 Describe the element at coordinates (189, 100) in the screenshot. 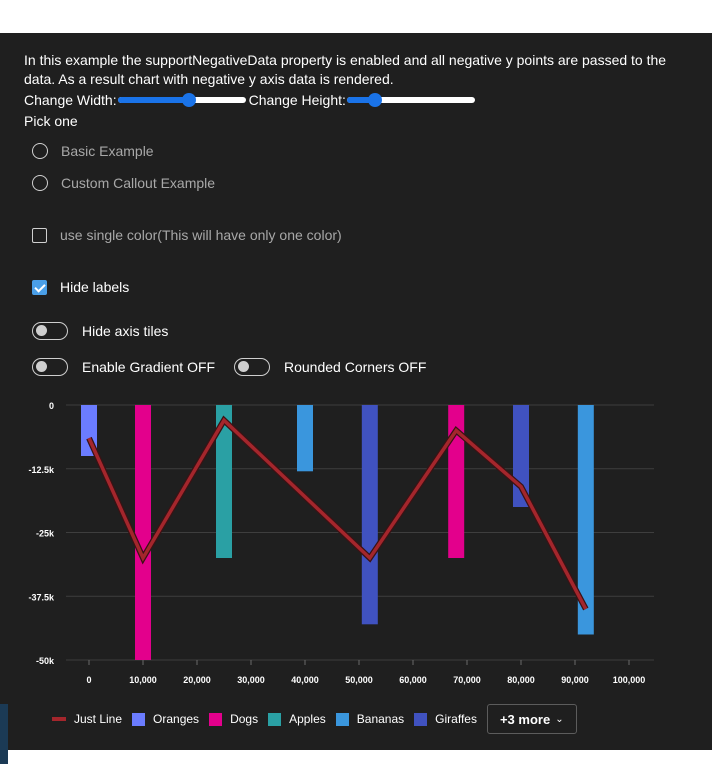

I see `width-slider-thumb` at that location.